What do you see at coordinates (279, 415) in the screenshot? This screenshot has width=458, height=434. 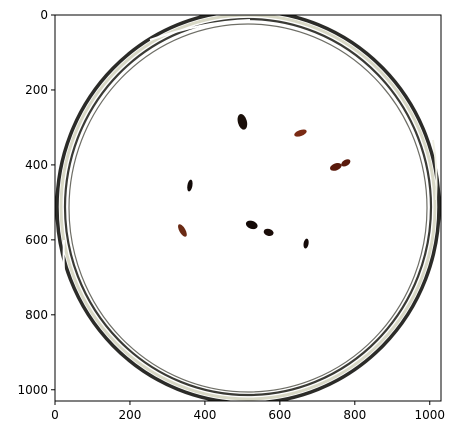 I see `x-tick-label: 600` at bounding box center [279, 415].